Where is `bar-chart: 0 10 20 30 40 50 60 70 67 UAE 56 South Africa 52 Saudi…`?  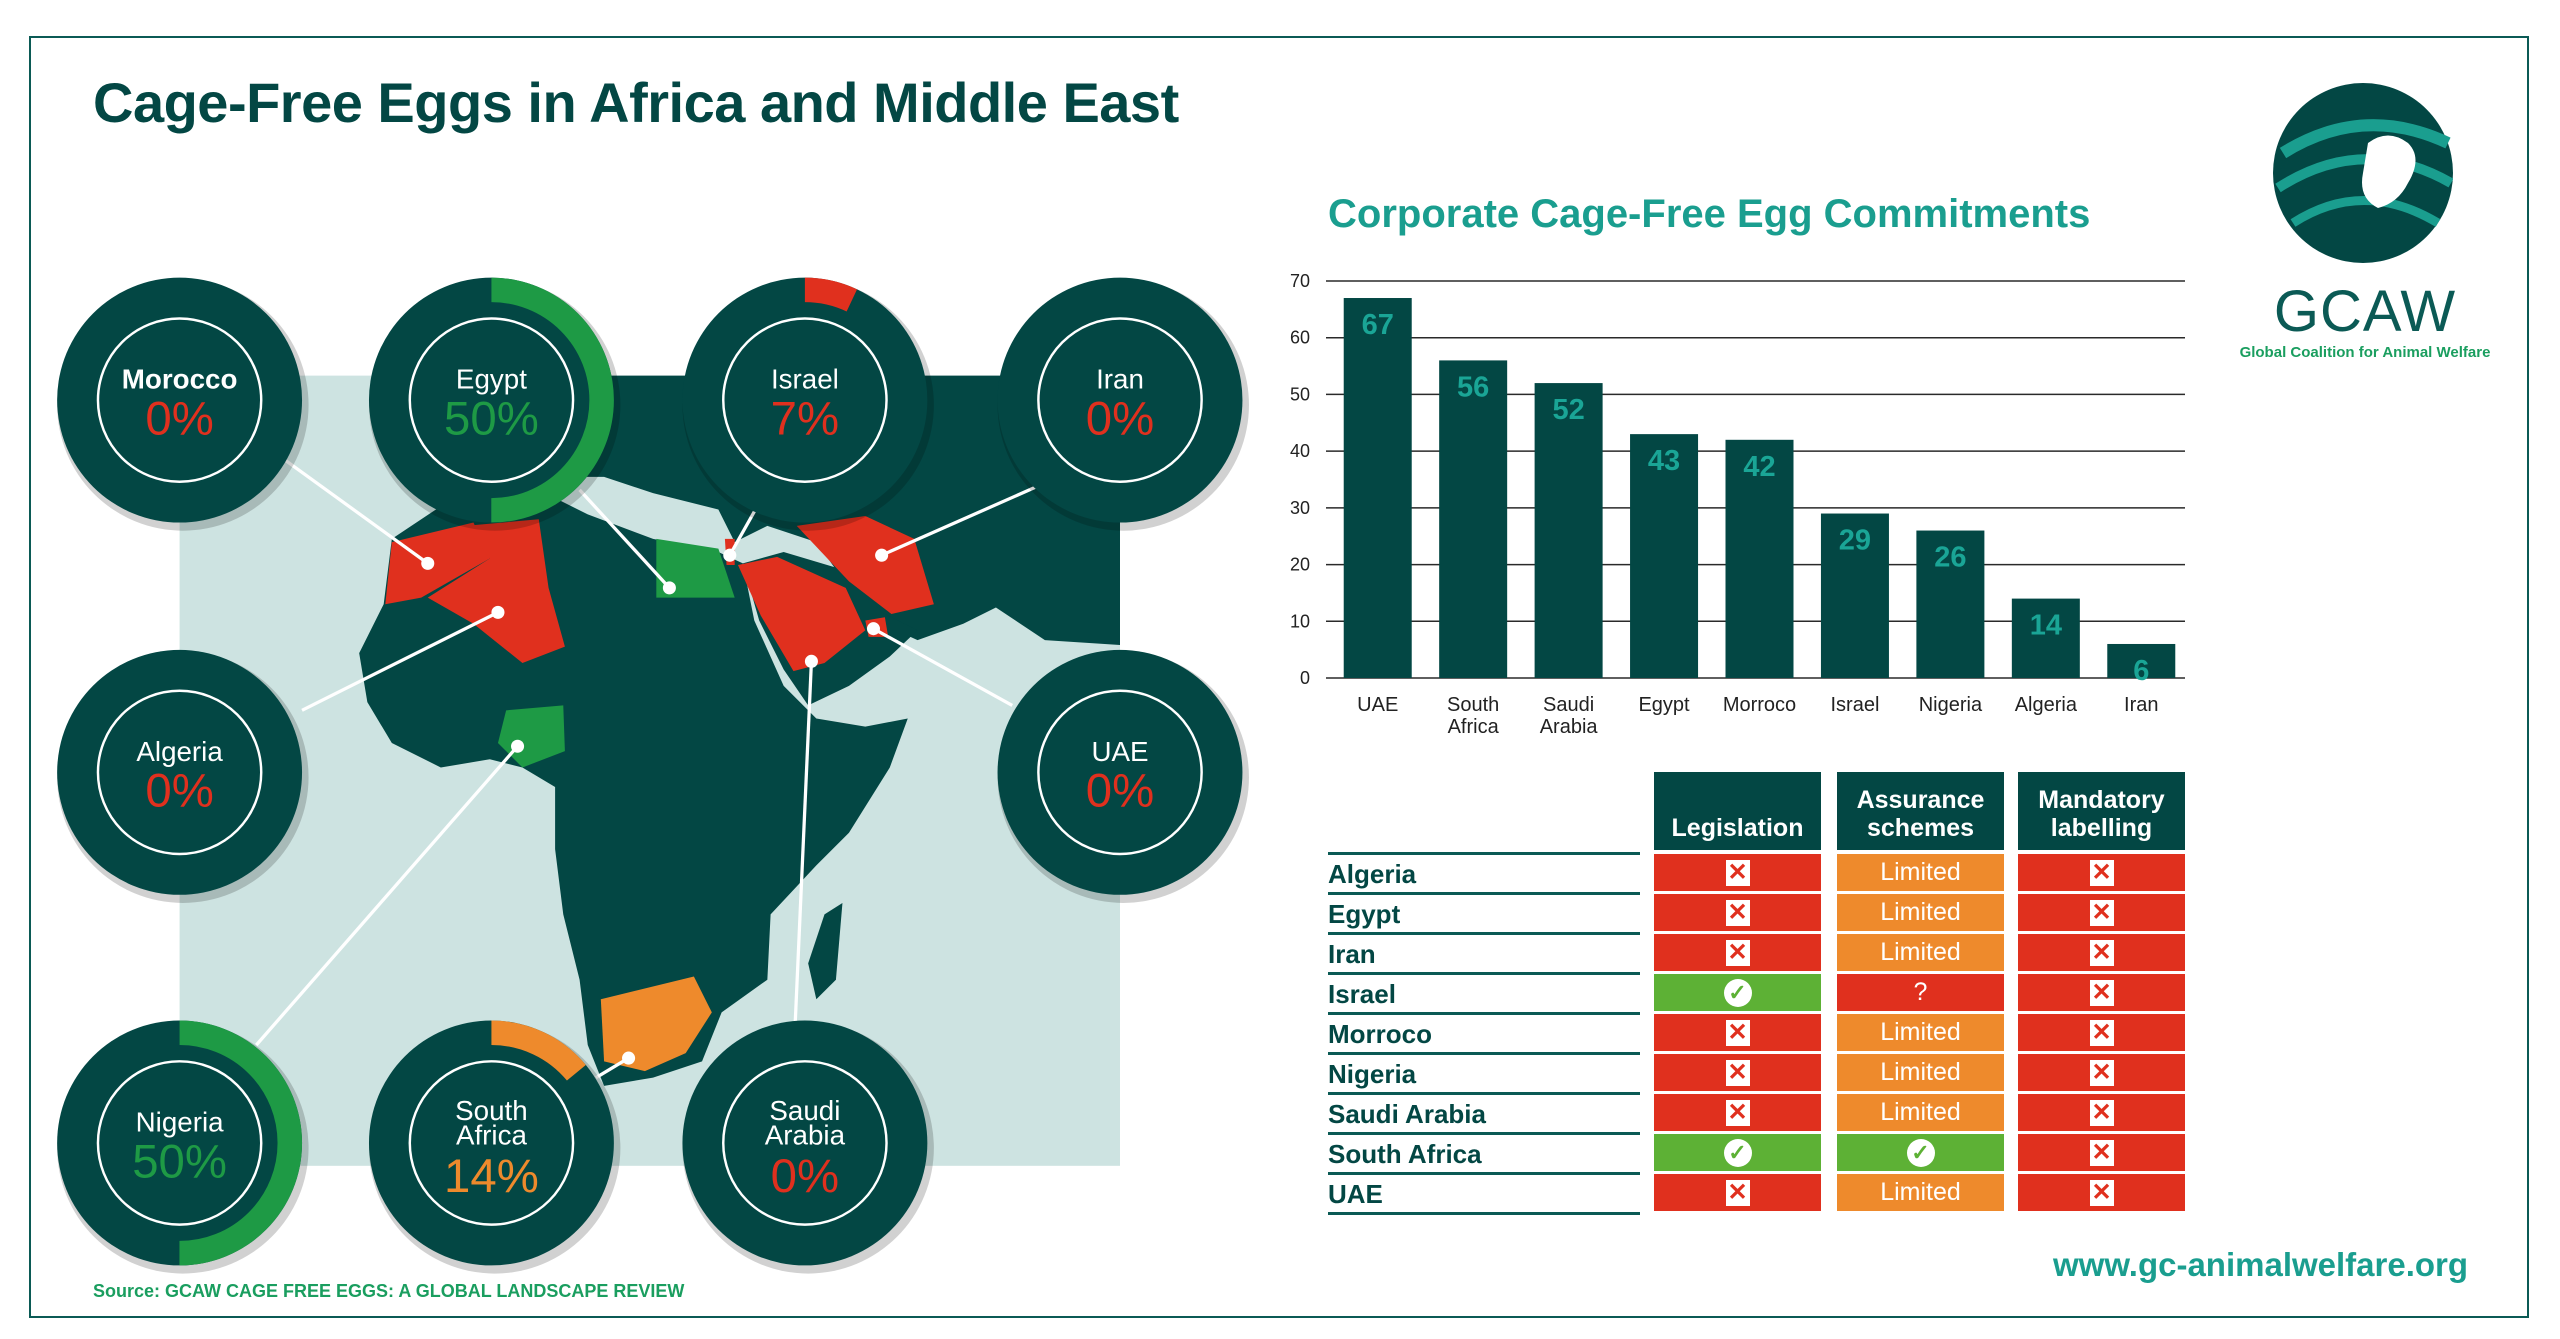
bar-chart: 0 10 20 30 40 50 60 70 67 UAE 56 South Africa 52 Saudi… is located at coordinates (1737, 504).